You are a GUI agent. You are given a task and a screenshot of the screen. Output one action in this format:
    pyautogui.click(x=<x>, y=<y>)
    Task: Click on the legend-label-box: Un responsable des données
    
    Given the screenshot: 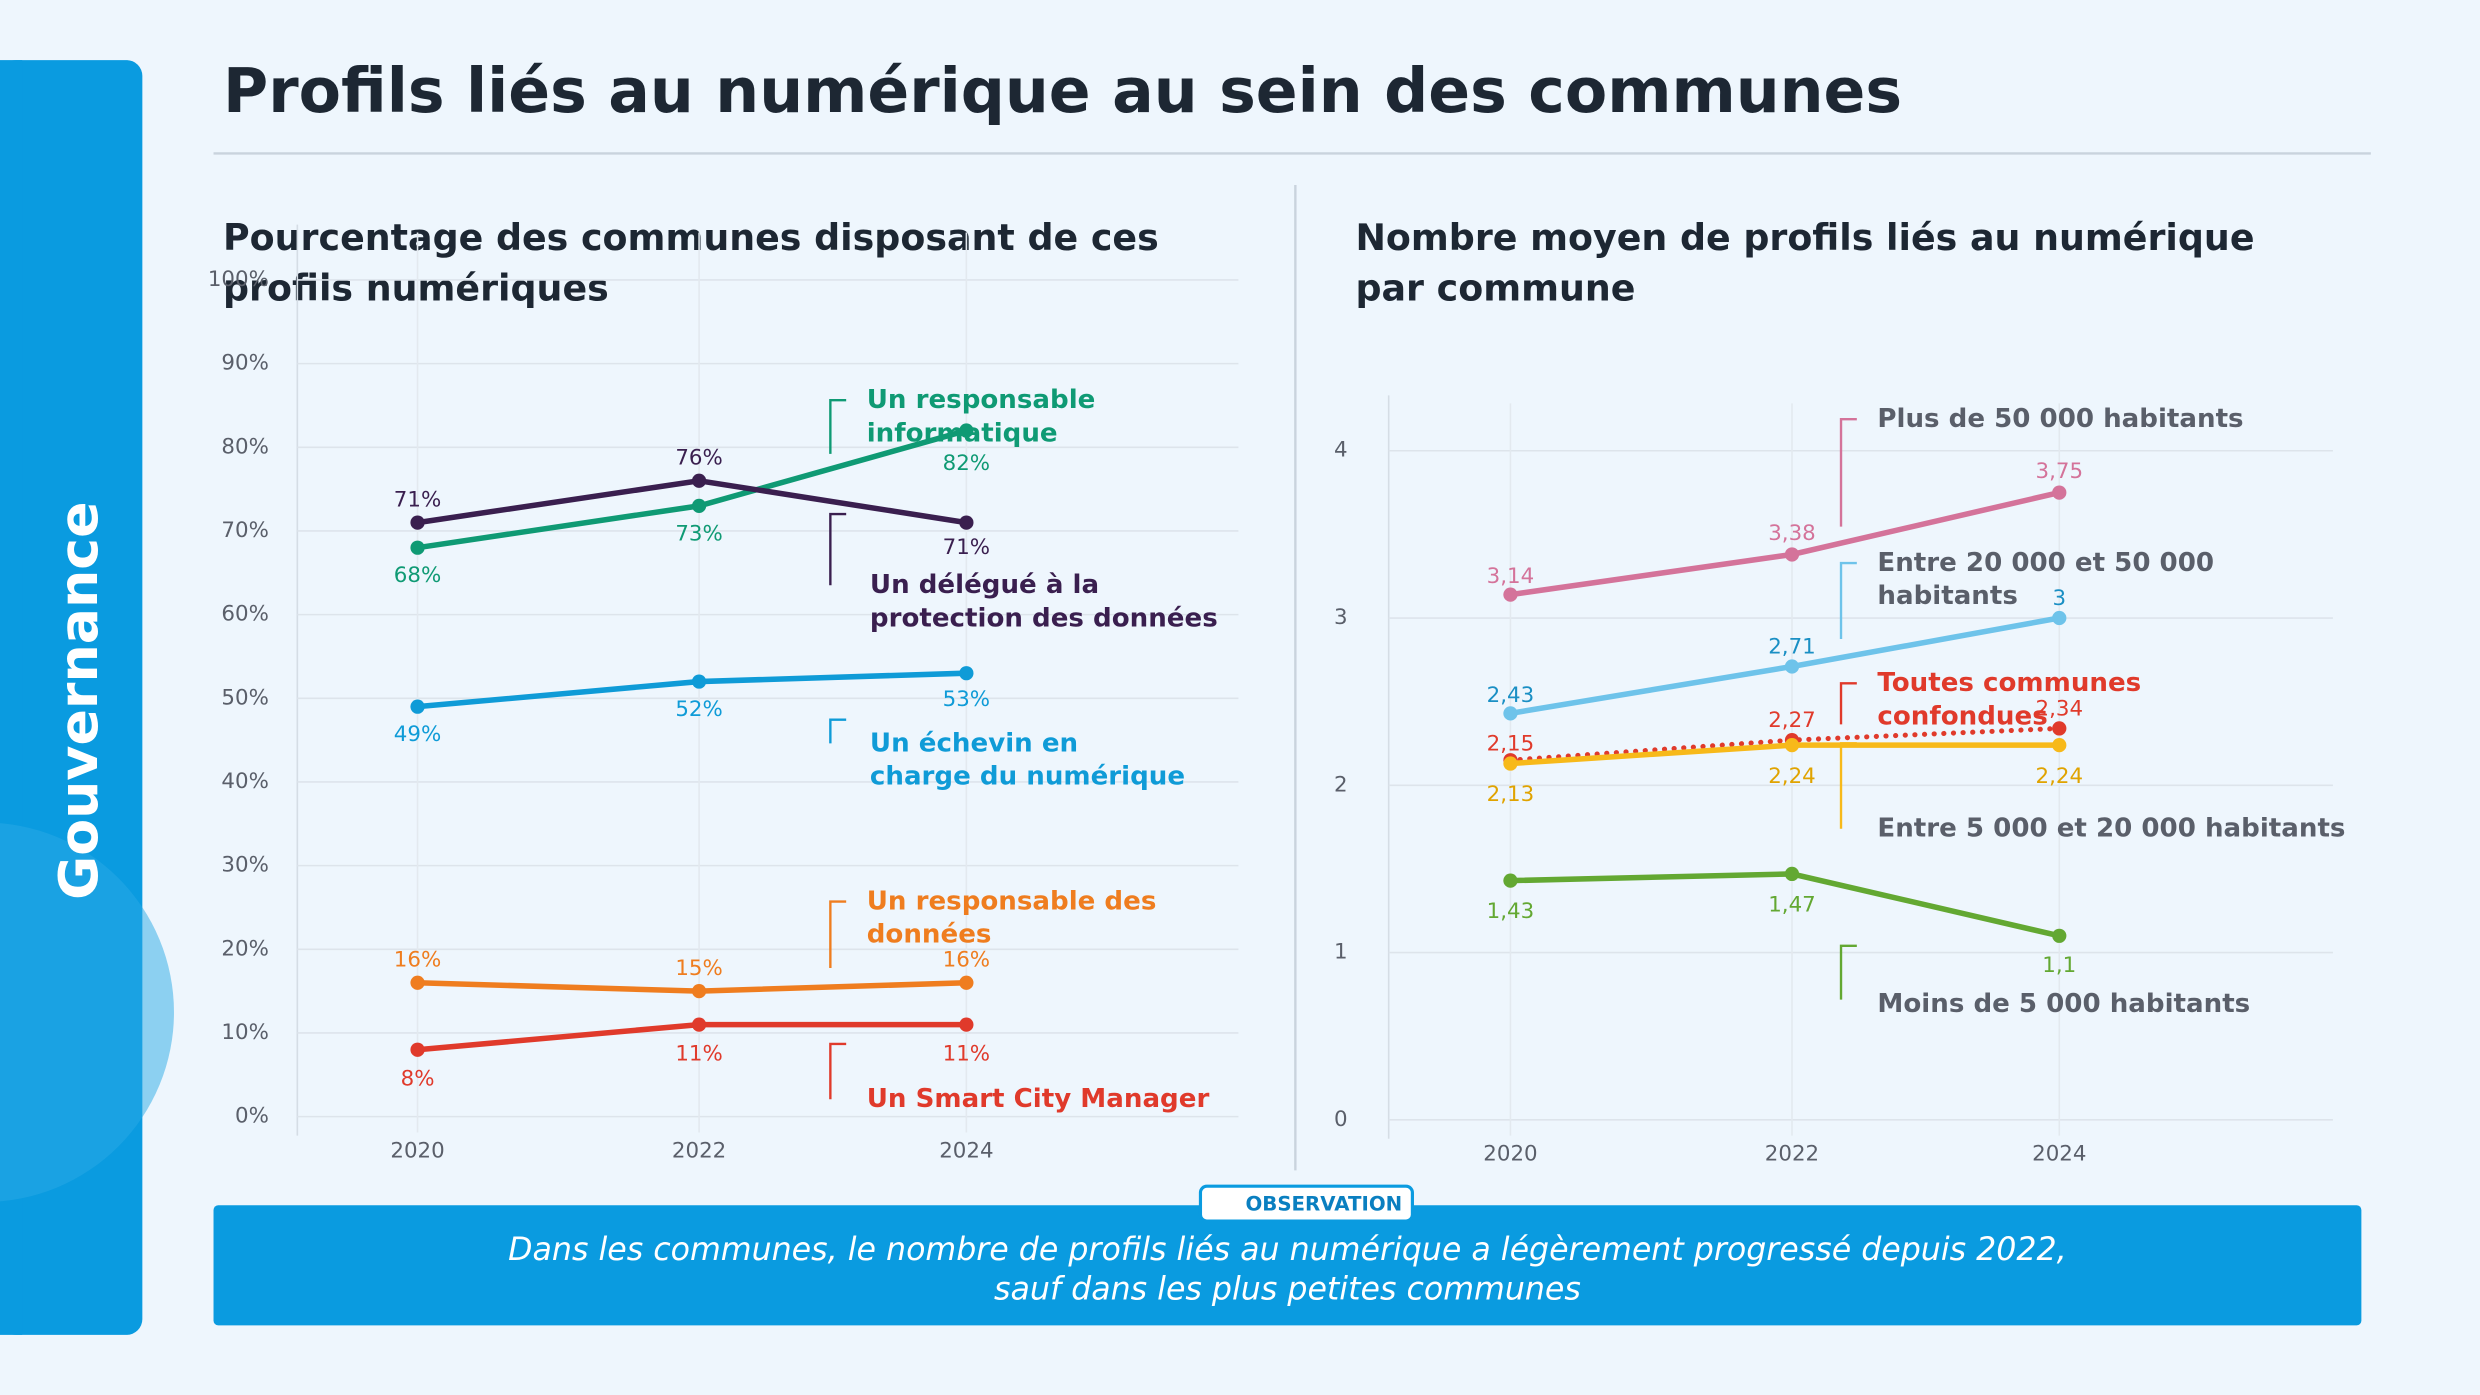 What is the action you would take?
    pyautogui.click(x=1012, y=917)
    